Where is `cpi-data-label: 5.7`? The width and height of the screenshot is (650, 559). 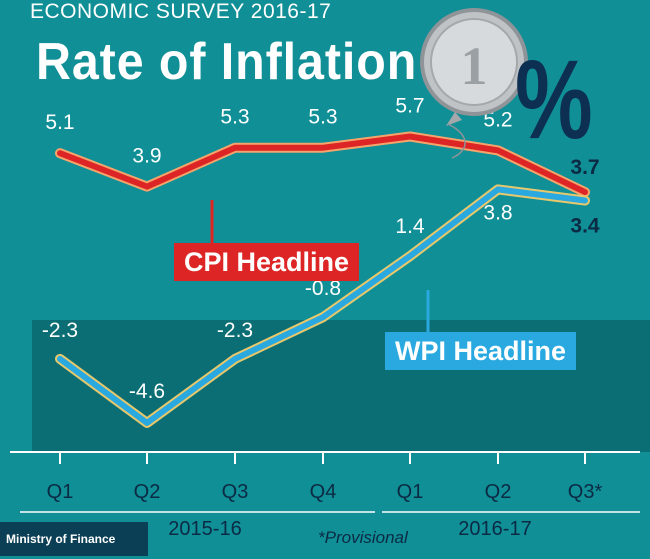 cpi-data-label: 5.7 is located at coordinates (409, 106).